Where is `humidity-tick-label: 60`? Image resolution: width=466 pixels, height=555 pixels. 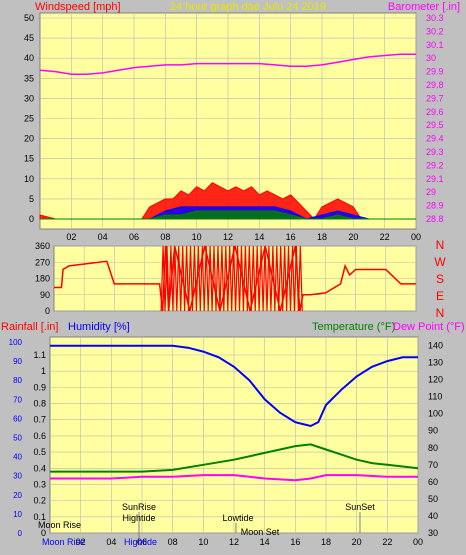
humidity-tick-label: 60 is located at coordinates (17, 418).